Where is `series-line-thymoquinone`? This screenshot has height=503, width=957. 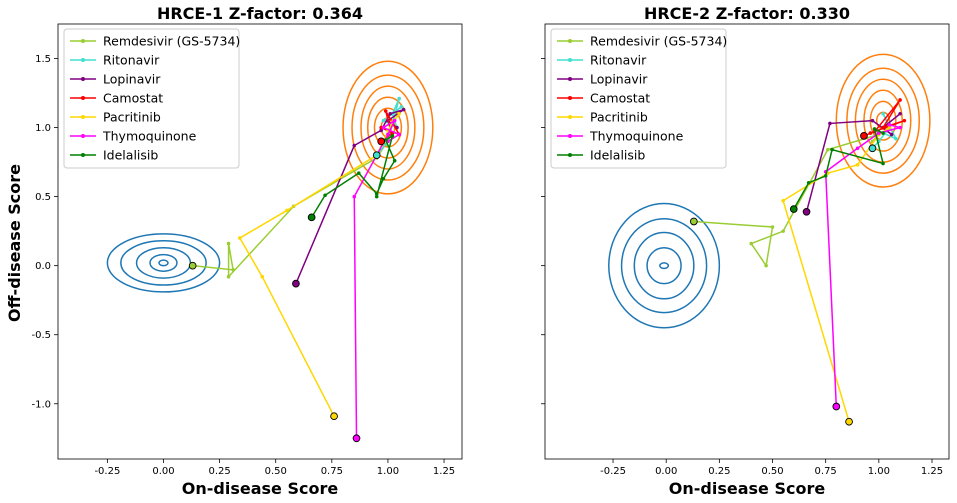
series-line-thymoquinone is located at coordinates (864, 265).